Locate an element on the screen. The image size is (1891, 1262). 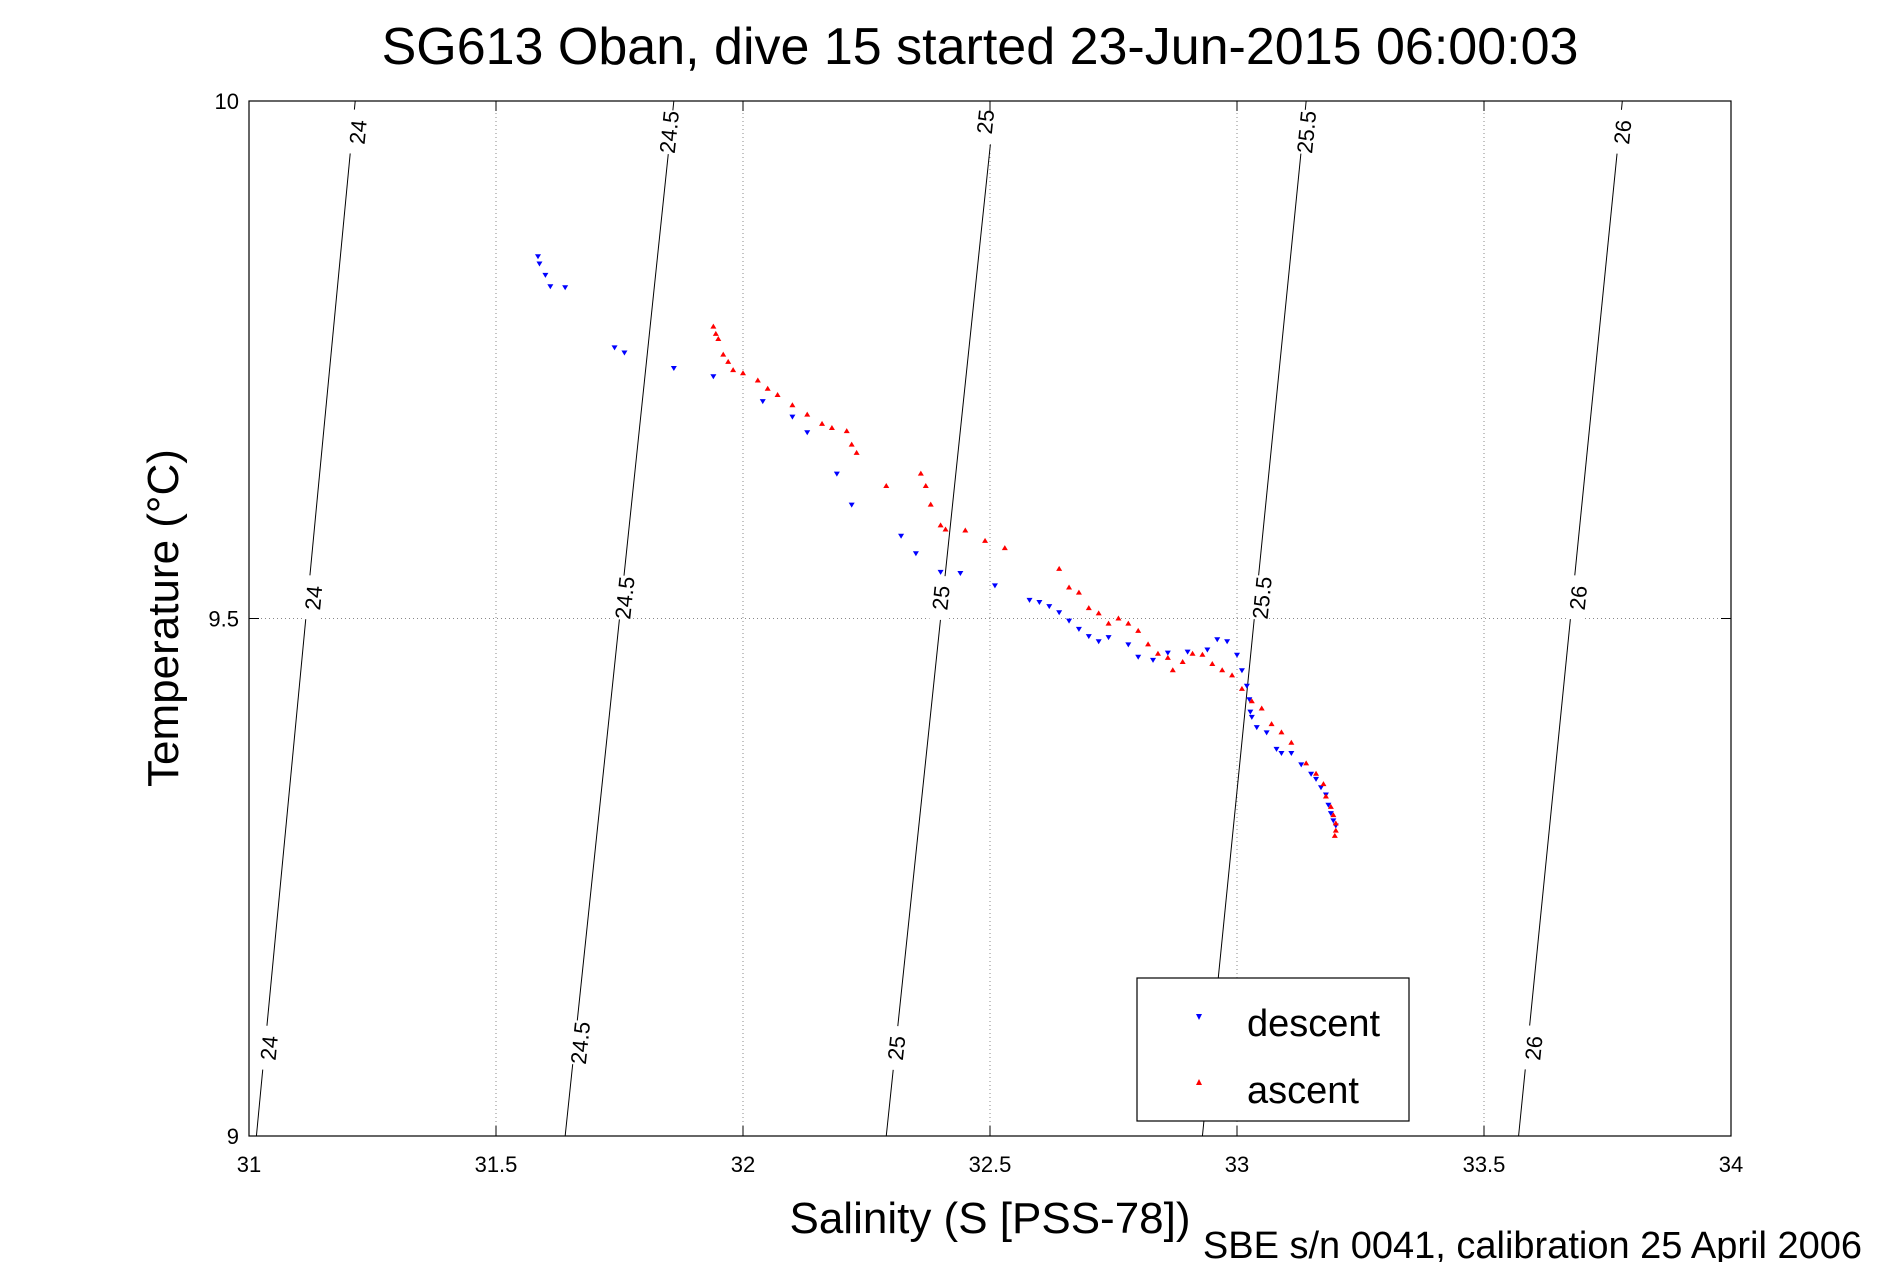
x-tick-label: 31.5 is located at coordinates (496, 1164).